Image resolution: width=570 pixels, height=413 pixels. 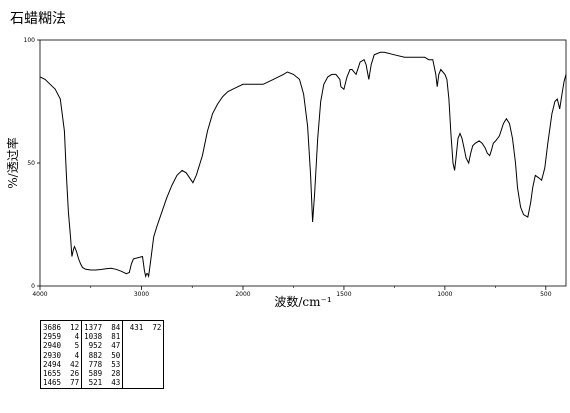 What do you see at coordinates (343, 294) in the screenshot?
I see `x-tick-label: 1500` at bounding box center [343, 294].